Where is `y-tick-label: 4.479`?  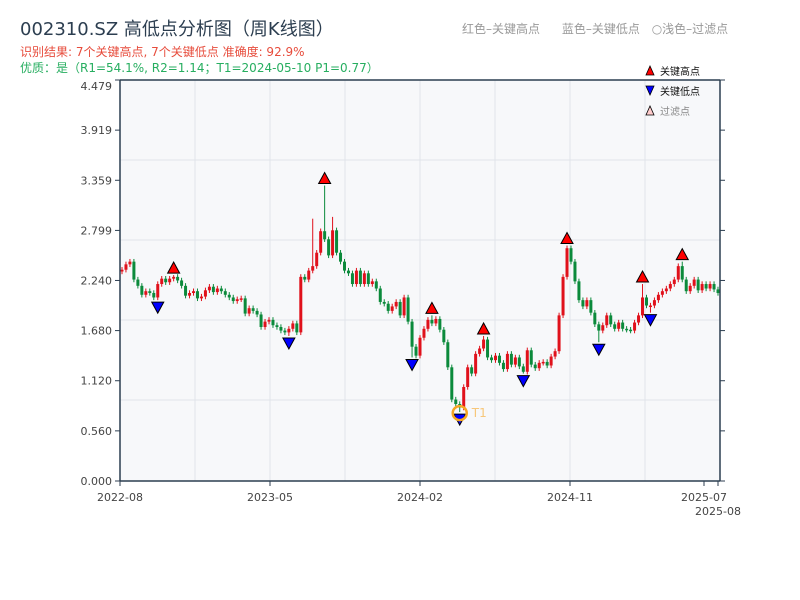 y-tick-label: 4.479 is located at coordinates (97, 86).